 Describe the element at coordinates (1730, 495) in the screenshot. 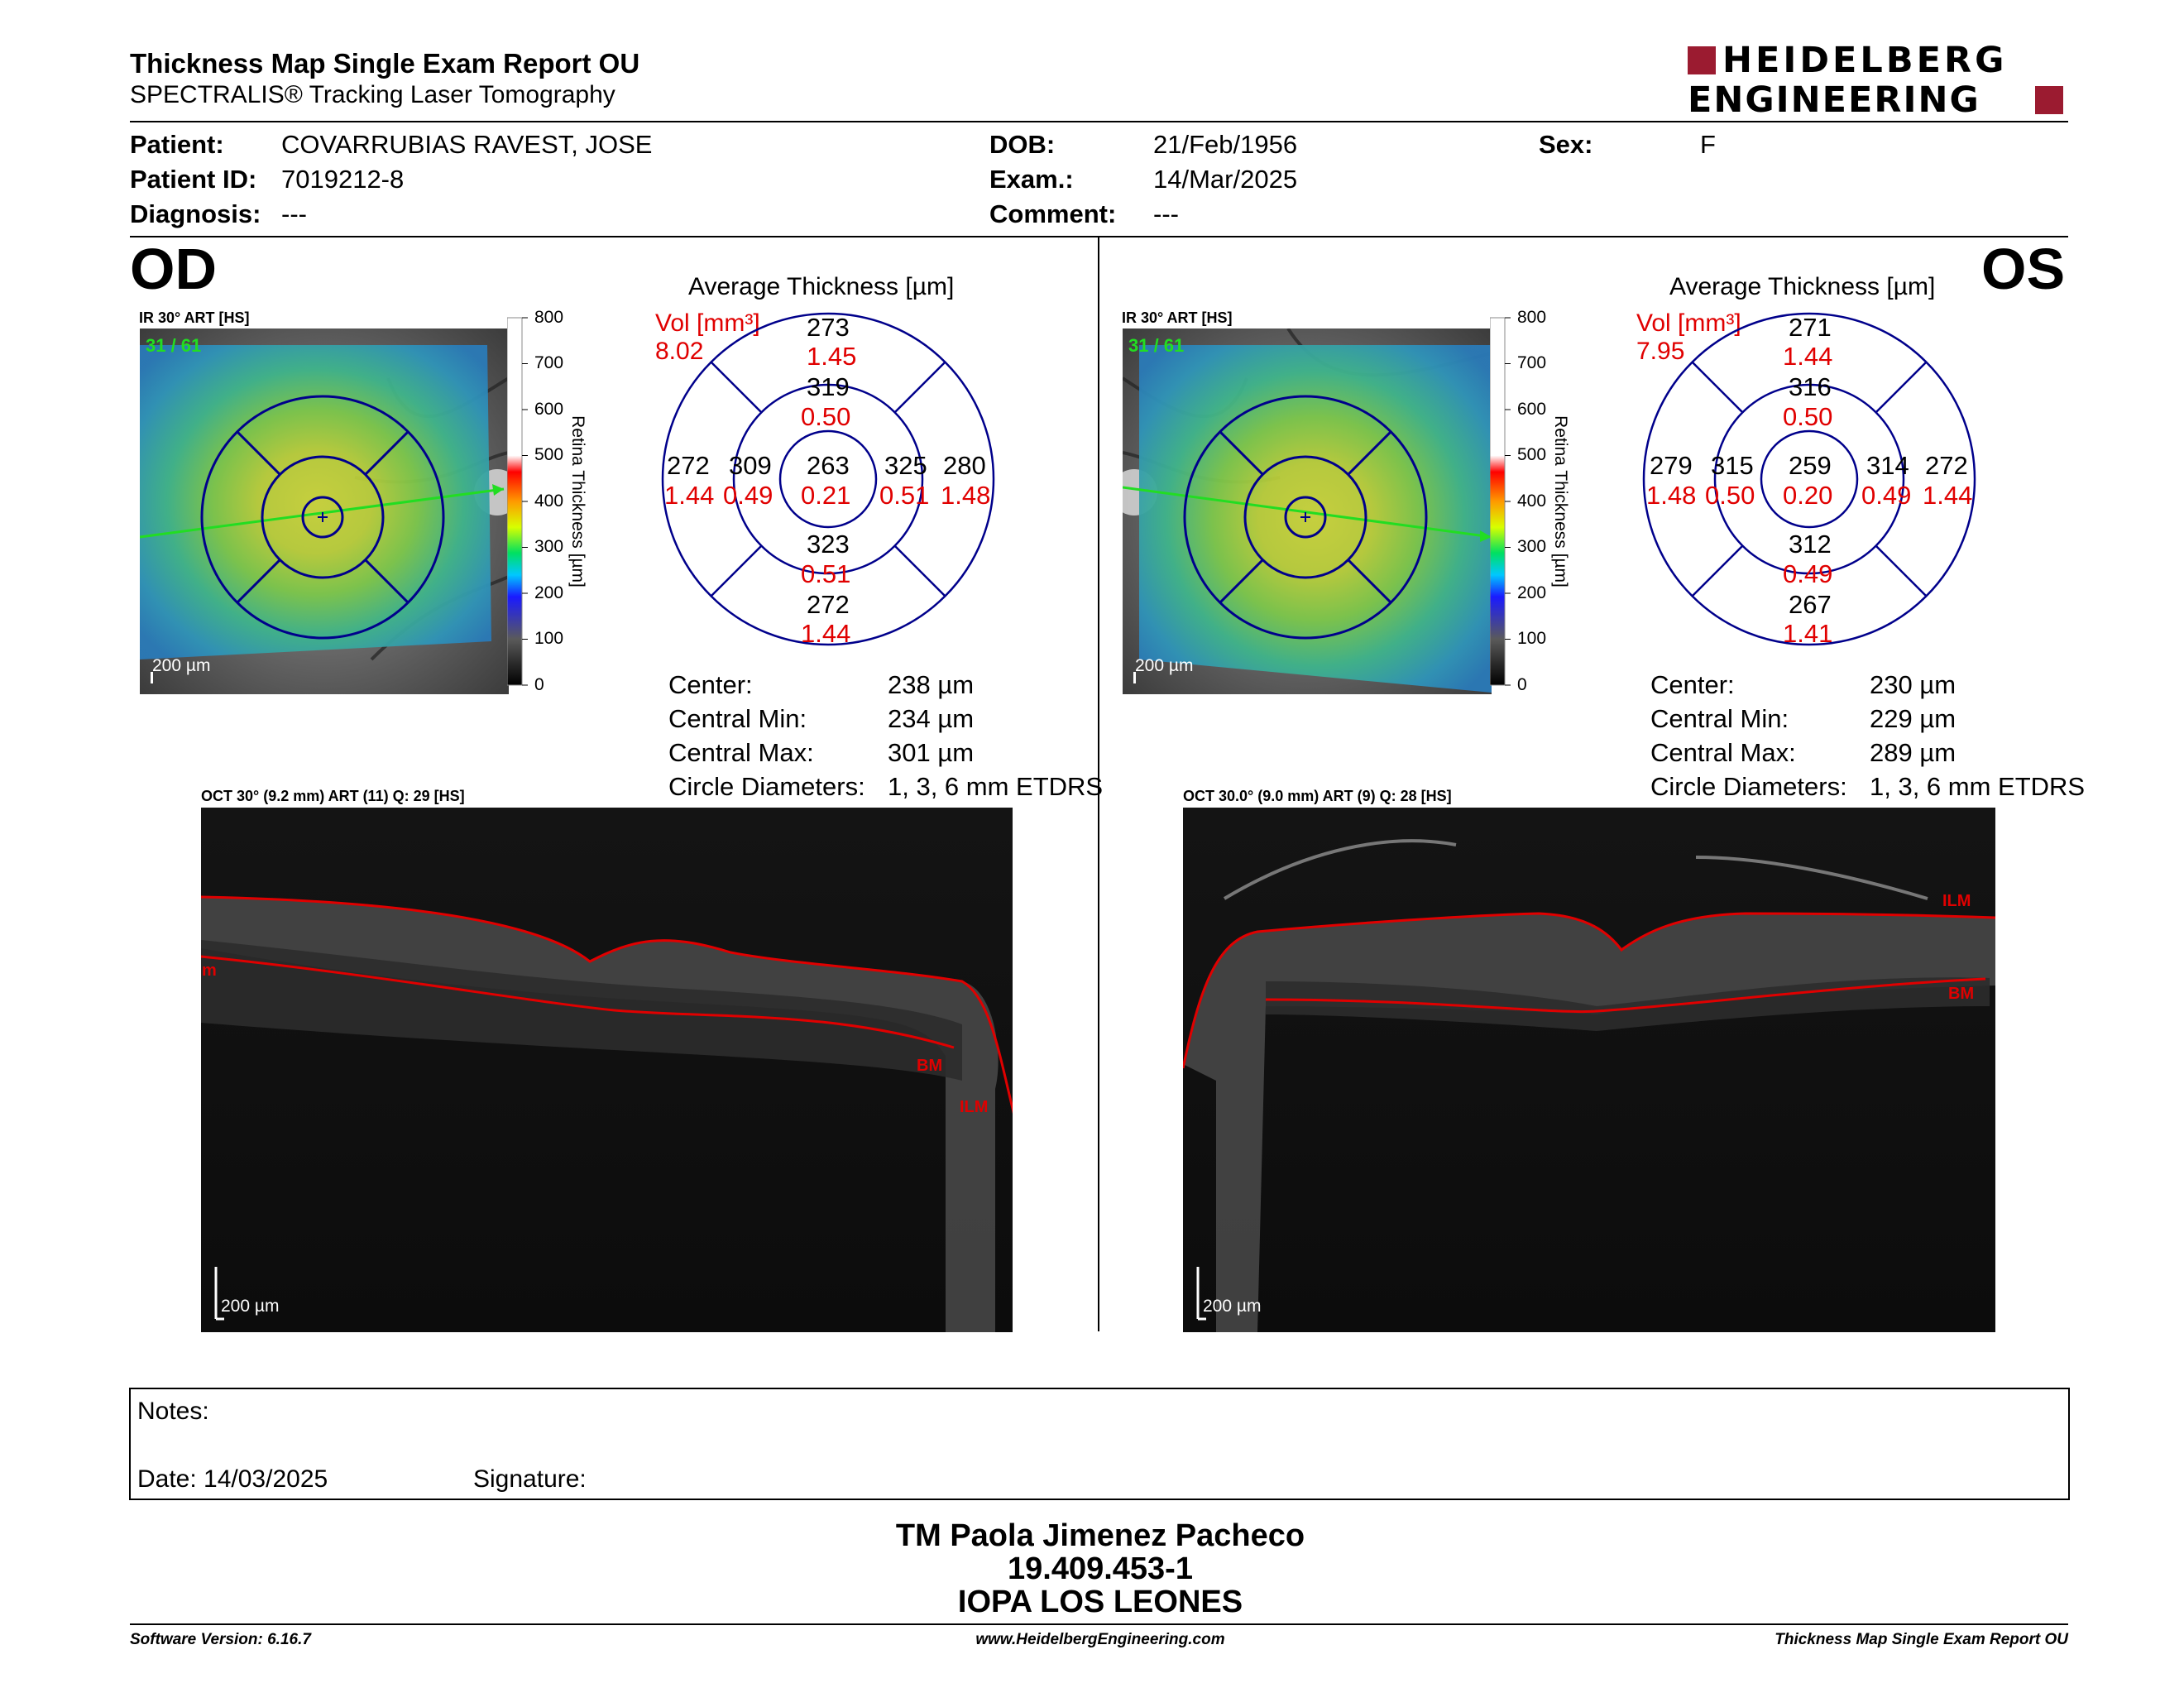

I see `os-left-inner-volume: 0.50` at that location.